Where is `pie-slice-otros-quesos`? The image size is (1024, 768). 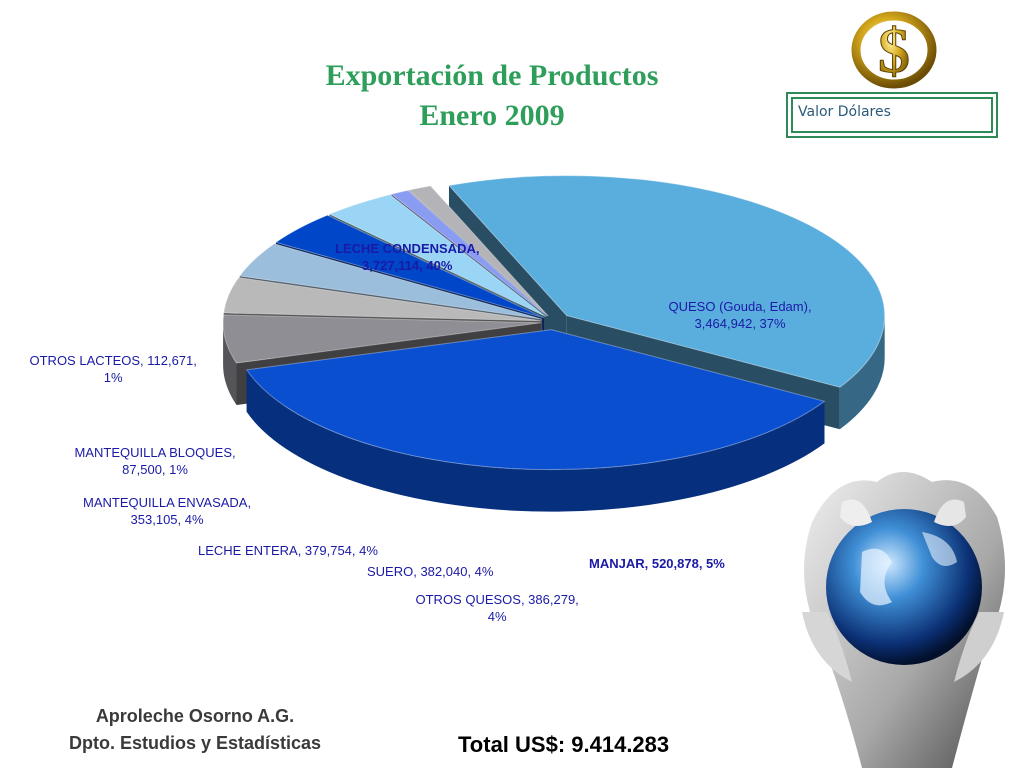 pie-slice-otros-quesos is located at coordinates (382, 299).